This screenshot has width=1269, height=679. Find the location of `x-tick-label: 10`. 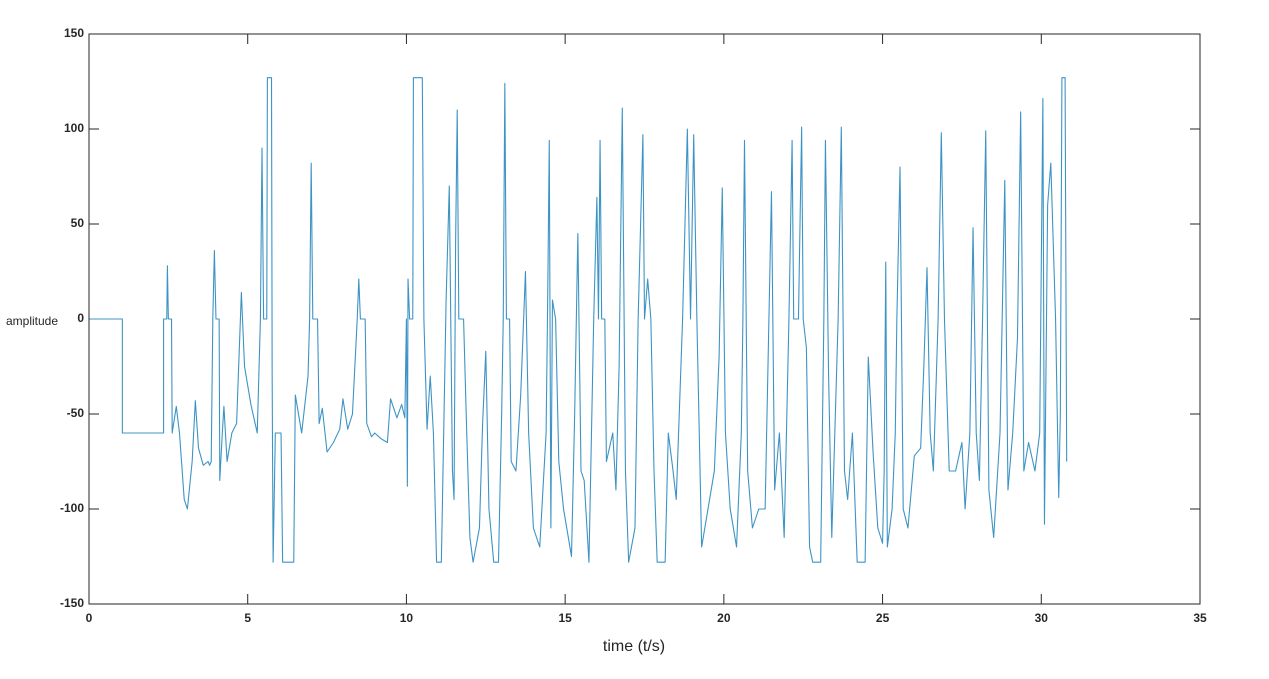

x-tick-label: 10 is located at coordinates (407, 618).